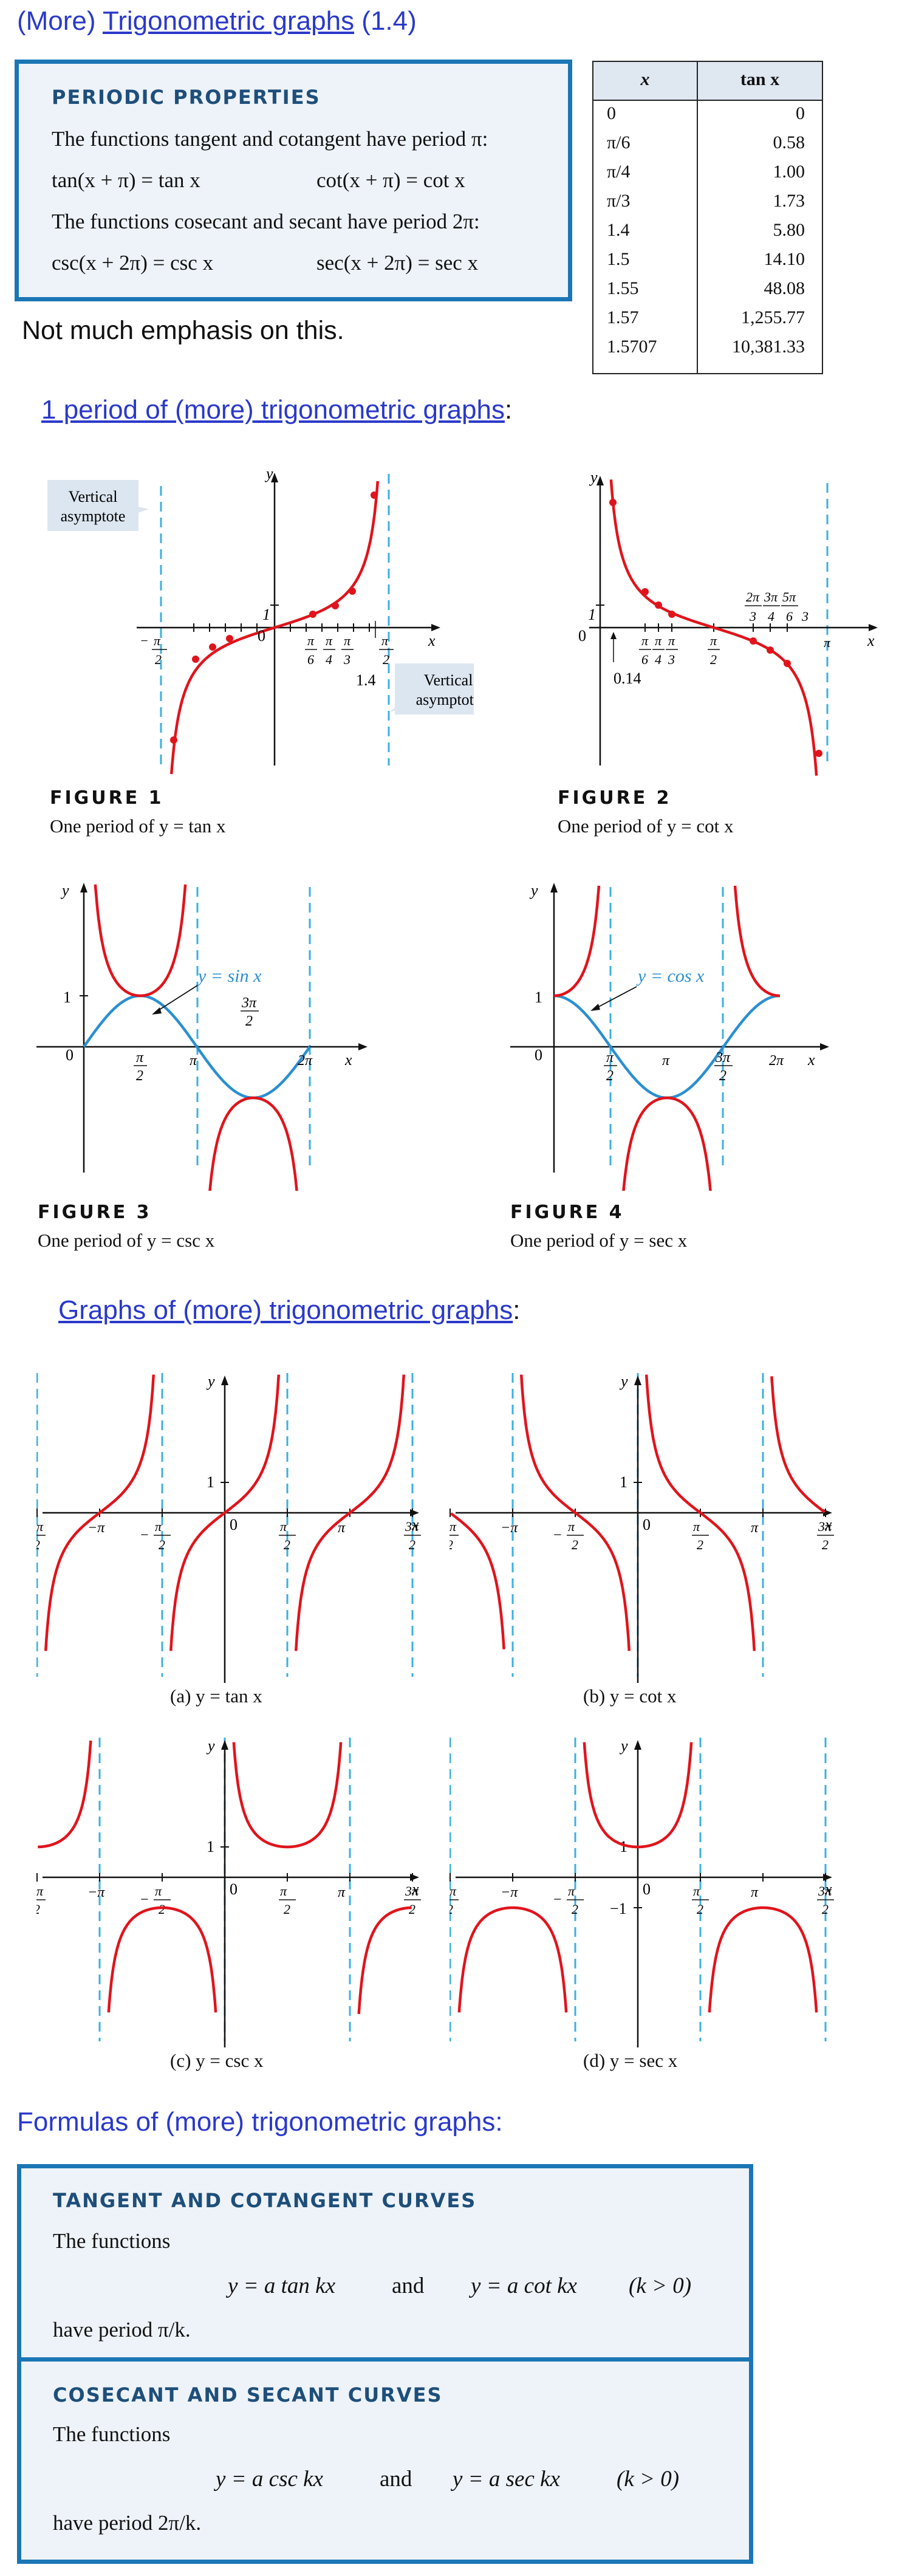  I want to click on formula-tan-period: tan(x + π) = tan x, so click(126, 180).